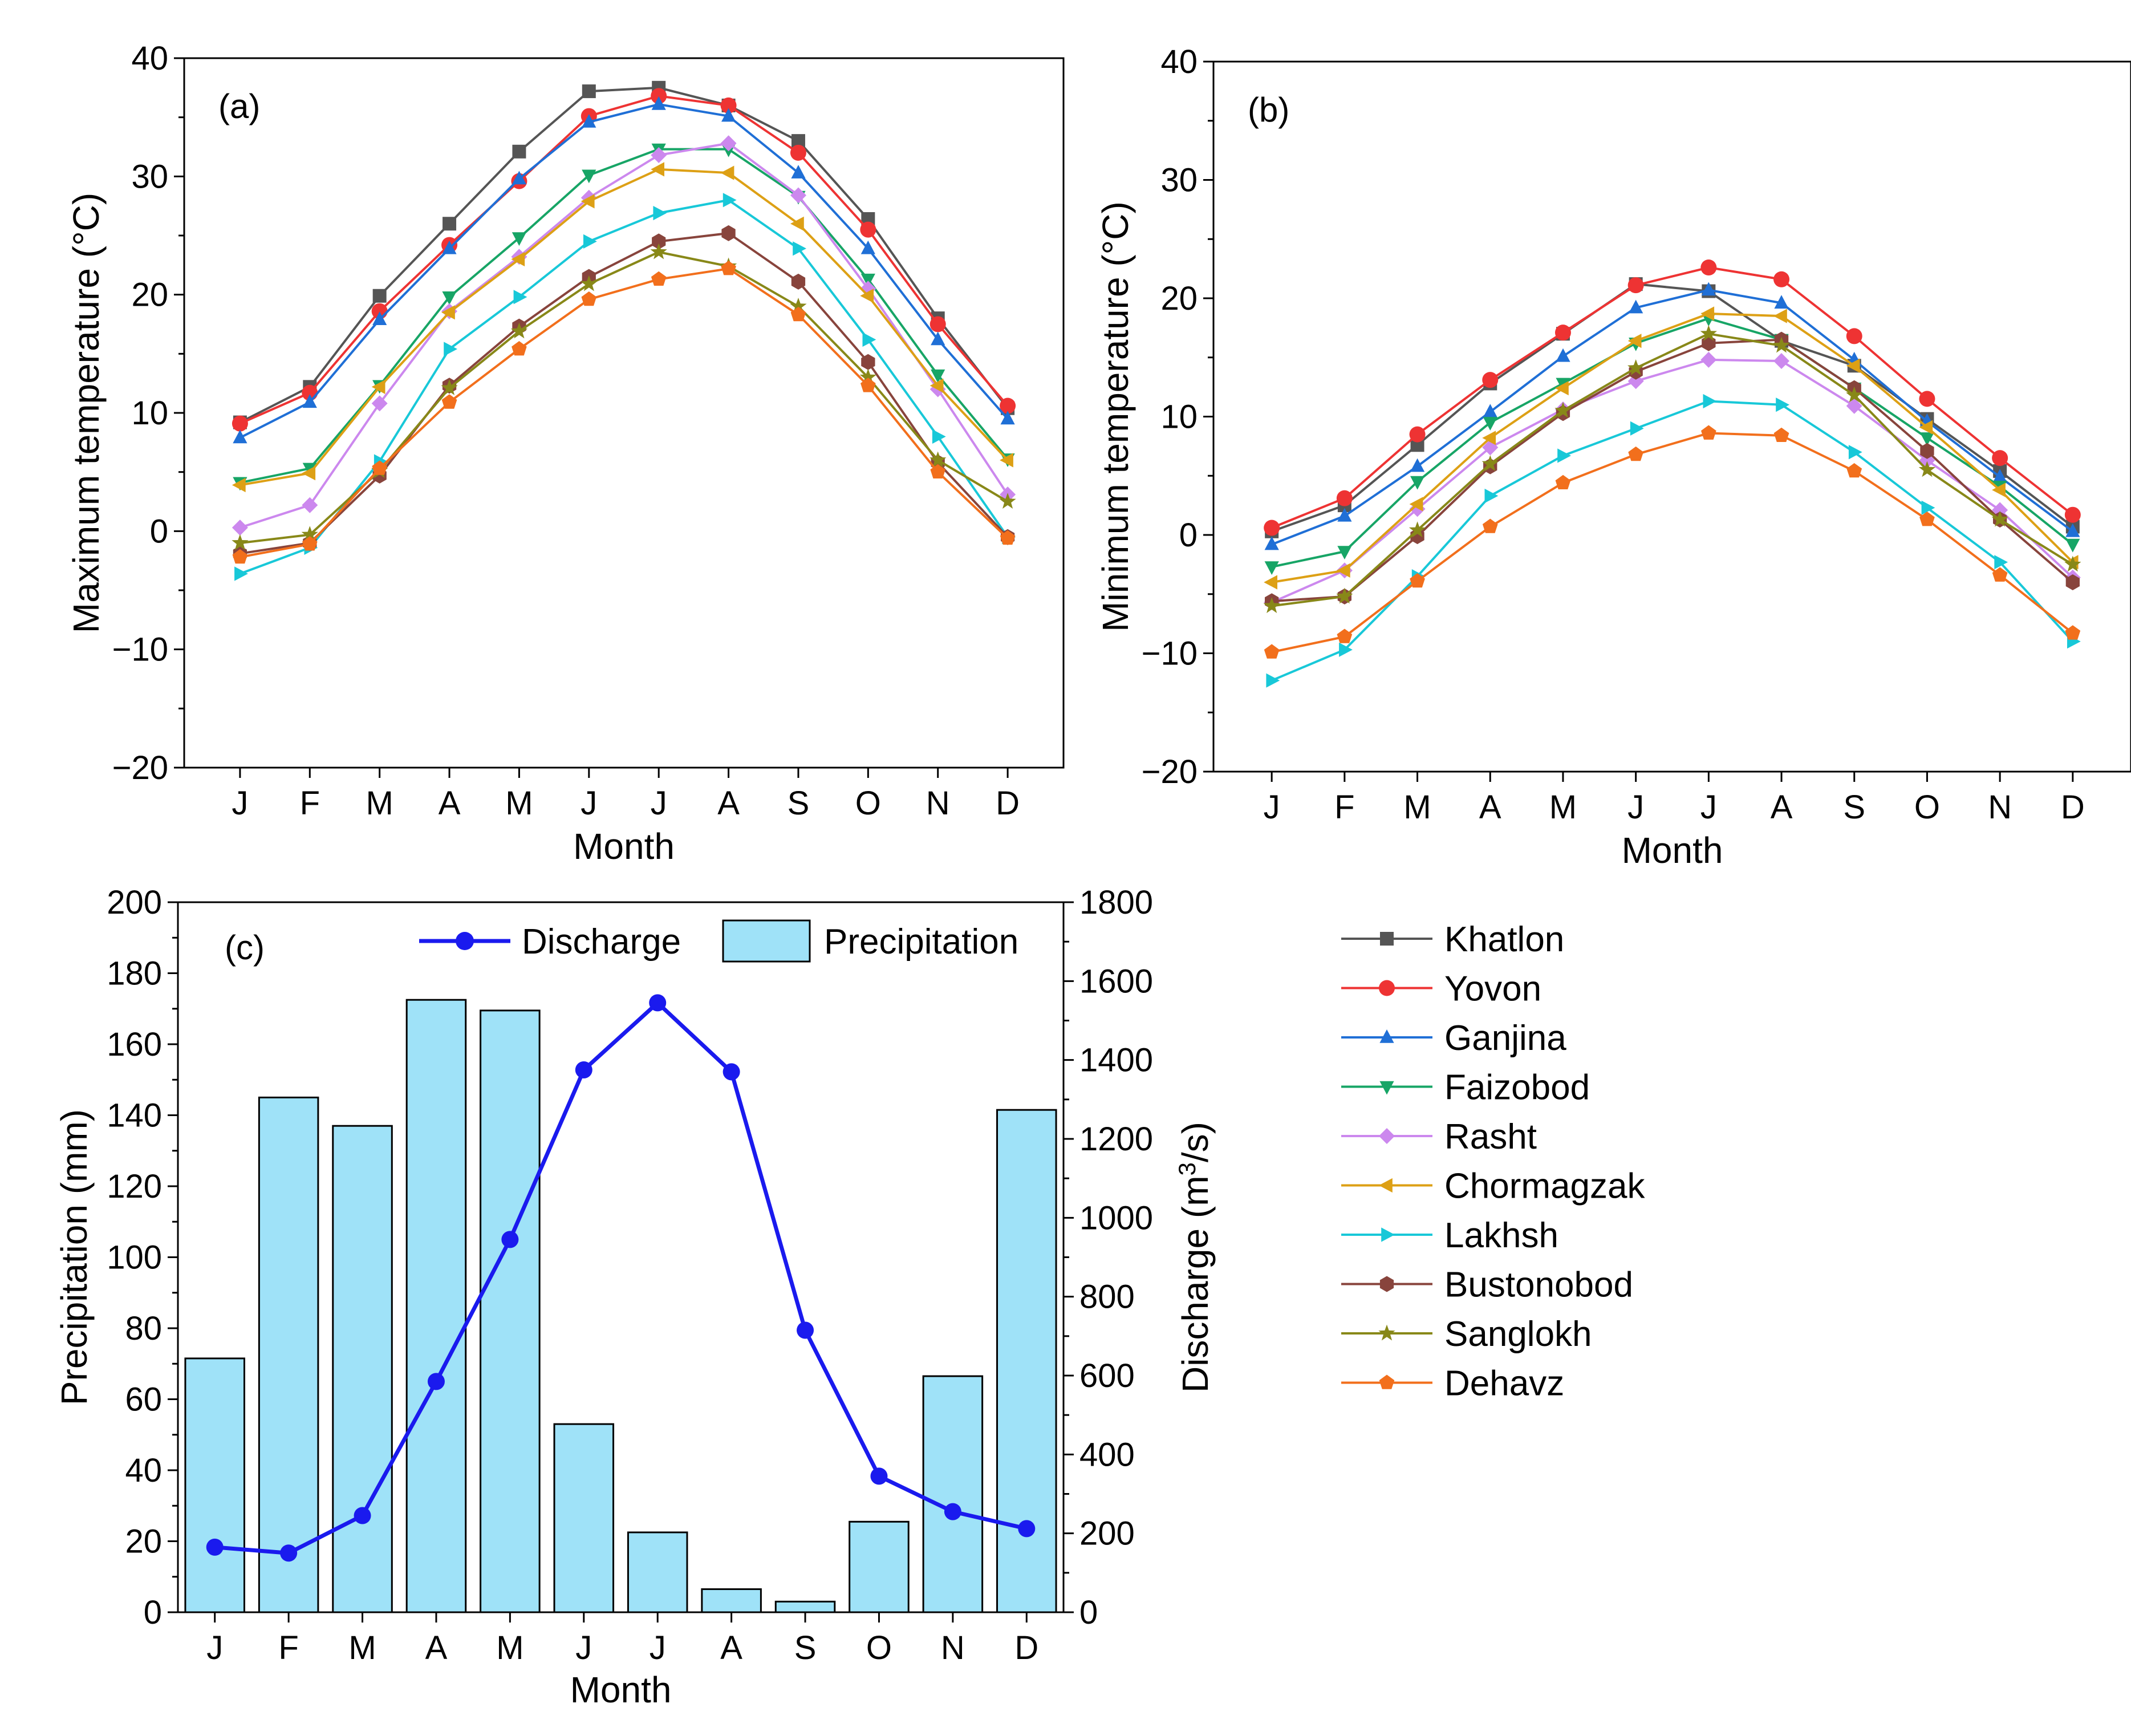 The height and width of the screenshot is (1736, 2131). What do you see at coordinates (1452, 1384) in the screenshot?
I see `legend-item-dehavz: Dehavz` at bounding box center [1452, 1384].